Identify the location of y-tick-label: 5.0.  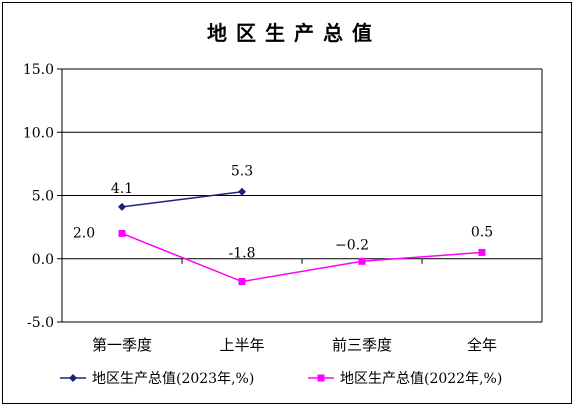
(43, 197).